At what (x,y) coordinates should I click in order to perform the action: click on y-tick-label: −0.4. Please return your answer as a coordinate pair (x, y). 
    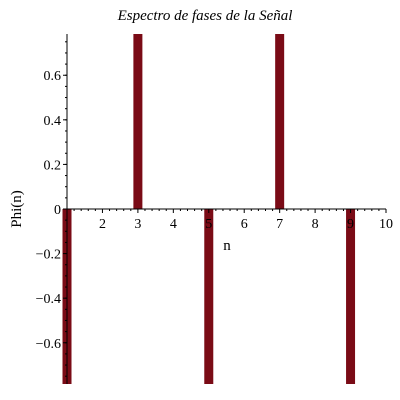
    Looking at the image, I should click on (48, 299).